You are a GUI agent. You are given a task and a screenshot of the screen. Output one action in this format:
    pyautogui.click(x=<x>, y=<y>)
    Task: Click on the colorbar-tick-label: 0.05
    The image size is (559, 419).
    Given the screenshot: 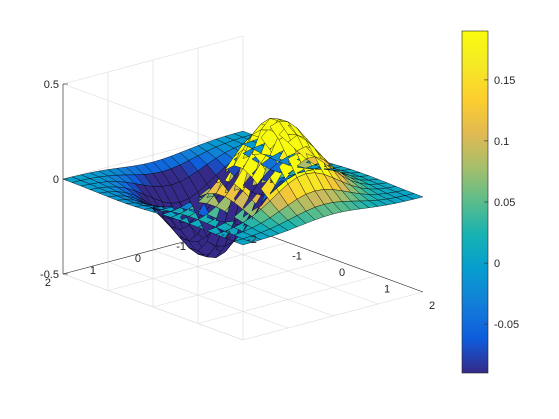 What is the action you would take?
    pyautogui.click(x=504, y=203)
    